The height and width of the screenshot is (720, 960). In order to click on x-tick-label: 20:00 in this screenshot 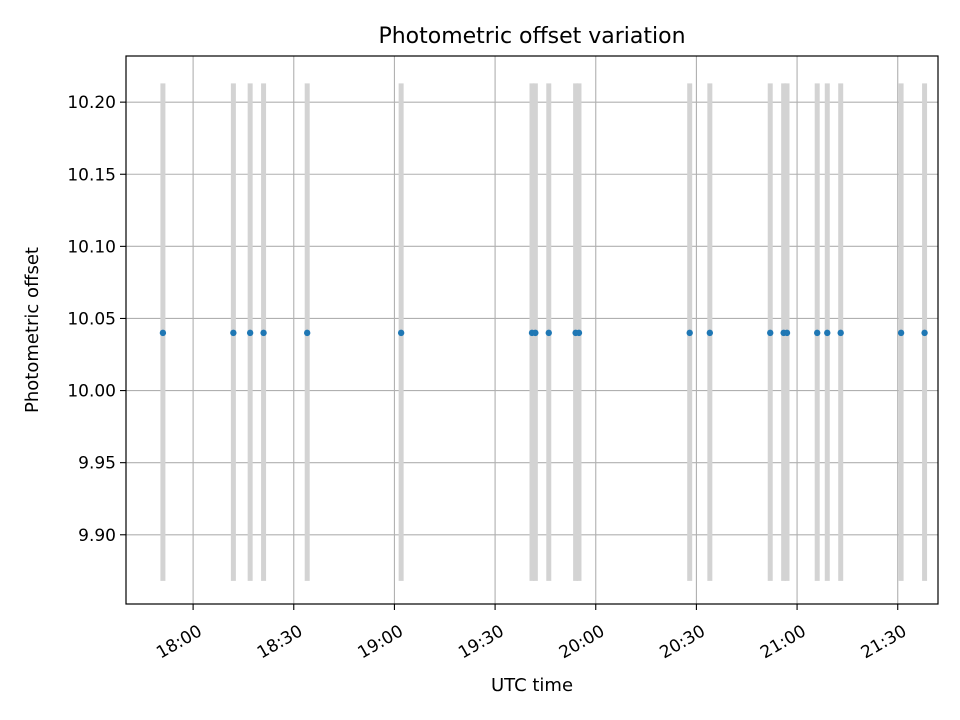, I will do `click(582, 642)`.